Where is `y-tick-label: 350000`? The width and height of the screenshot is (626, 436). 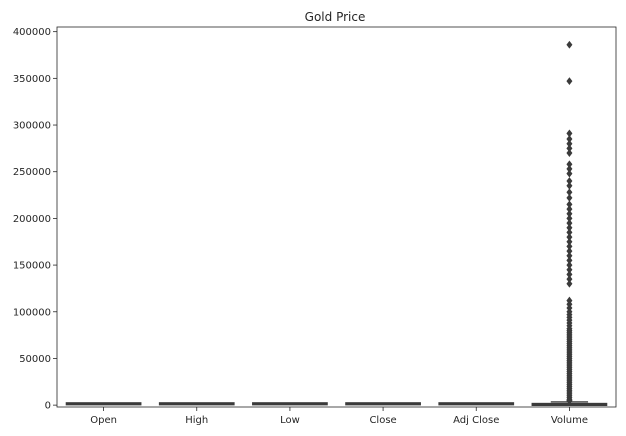 y-tick-label: 350000 is located at coordinates (32, 79).